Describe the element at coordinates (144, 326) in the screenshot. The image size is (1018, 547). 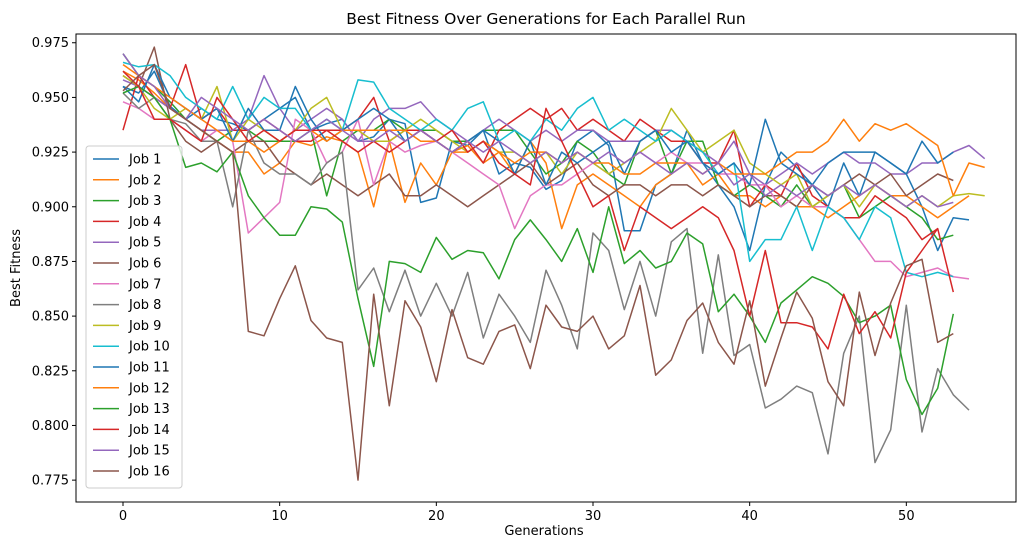
I see `legend-label: Job 9` at that location.